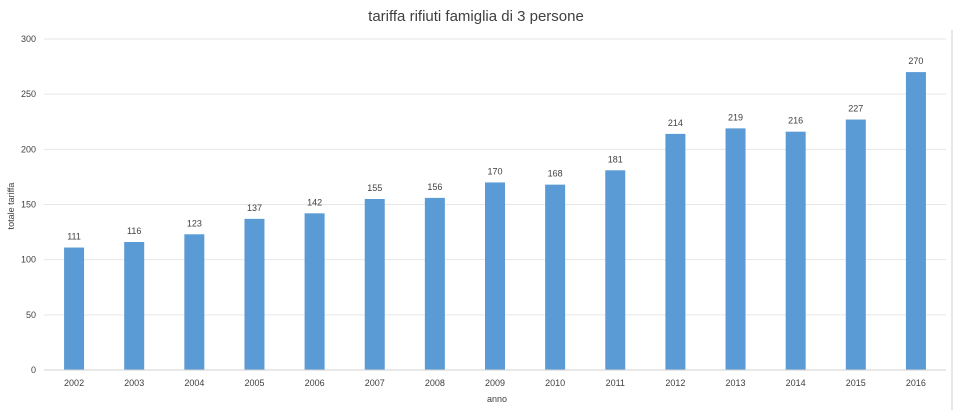 The width and height of the screenshot is (964, 420). I want to click on data-label-2007: 155, so click(374, 188).